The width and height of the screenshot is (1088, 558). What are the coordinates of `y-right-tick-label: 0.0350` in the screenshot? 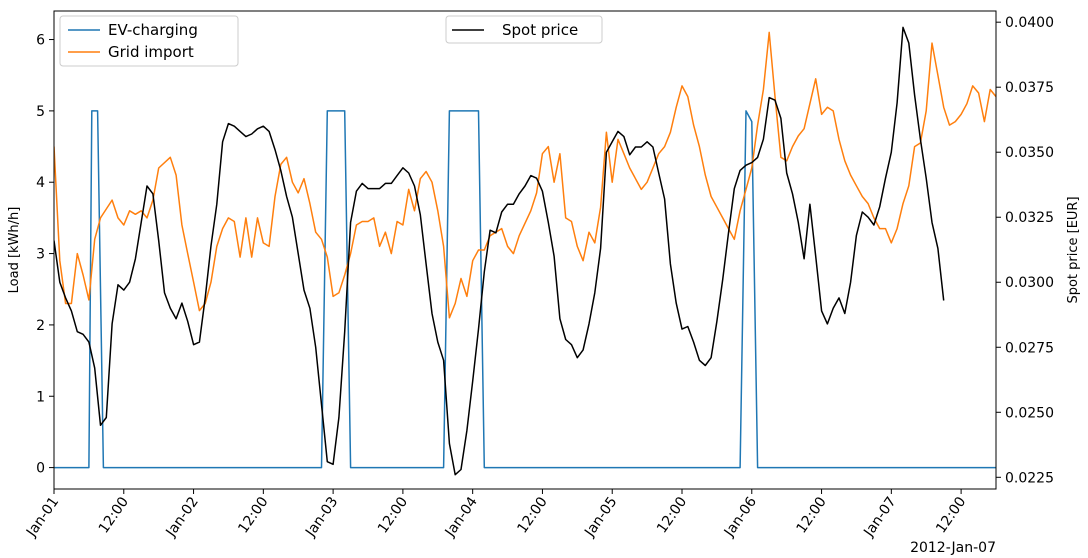 It's located at (1029, 153).